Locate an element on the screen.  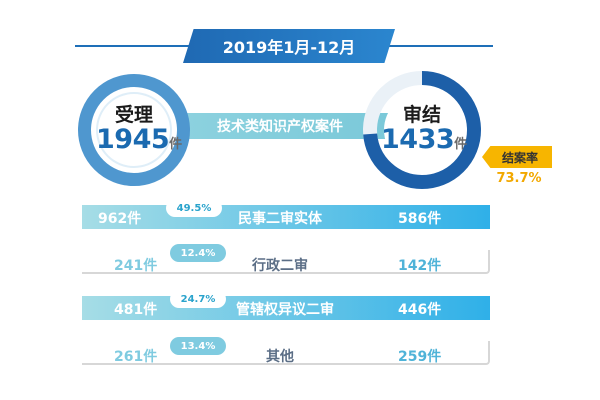
accepted-total-value: 1945 is located at coordinates (133, 139).